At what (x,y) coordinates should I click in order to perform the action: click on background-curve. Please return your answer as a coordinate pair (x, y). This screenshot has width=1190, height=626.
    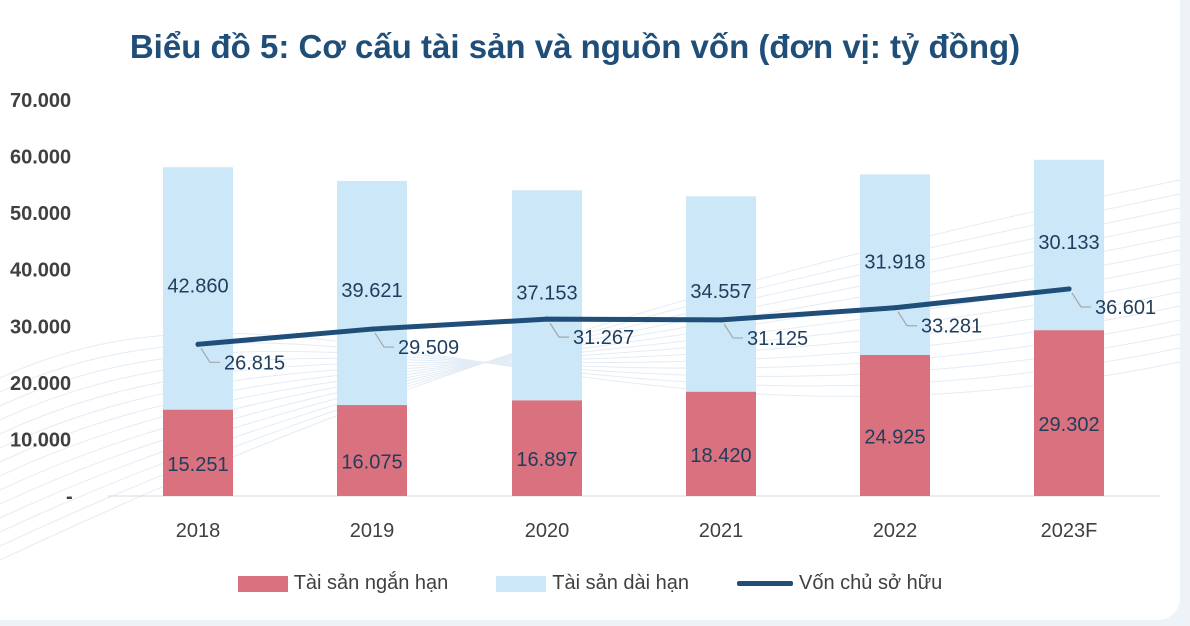
    Looking at the image, I should click on (590, 364).